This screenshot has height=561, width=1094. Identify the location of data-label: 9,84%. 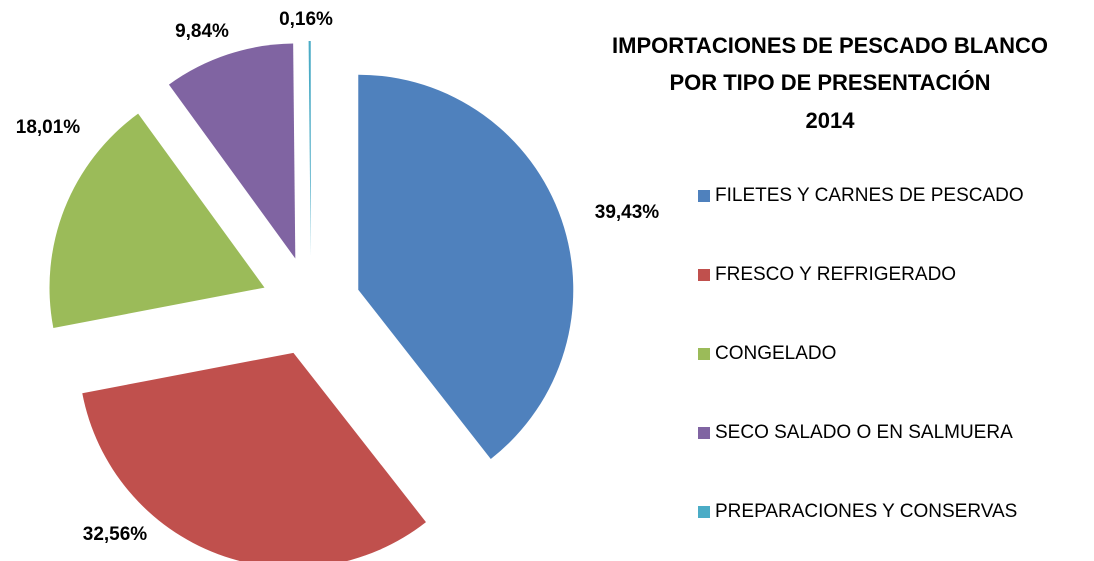
(202, 31).